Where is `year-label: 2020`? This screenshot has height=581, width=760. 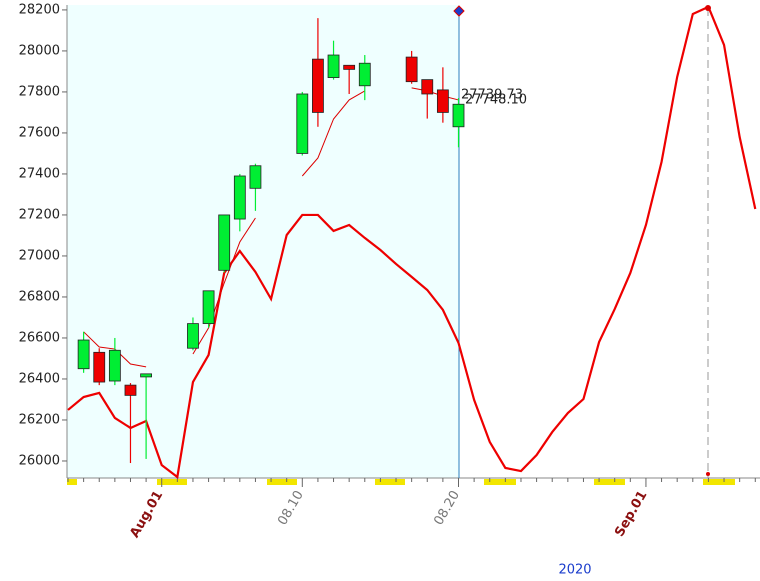 year-label: 2020 is located at coordinates (574, 570).